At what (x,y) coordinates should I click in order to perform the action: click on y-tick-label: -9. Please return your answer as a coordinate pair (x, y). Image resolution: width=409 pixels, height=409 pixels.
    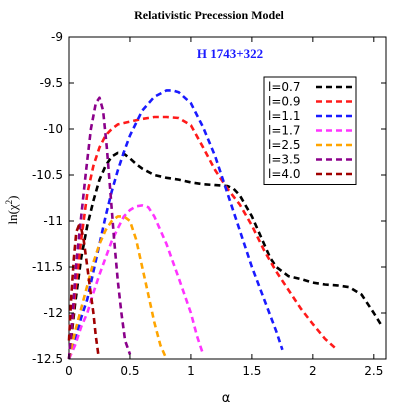
    Looking at the image, I should click on (57, 37).